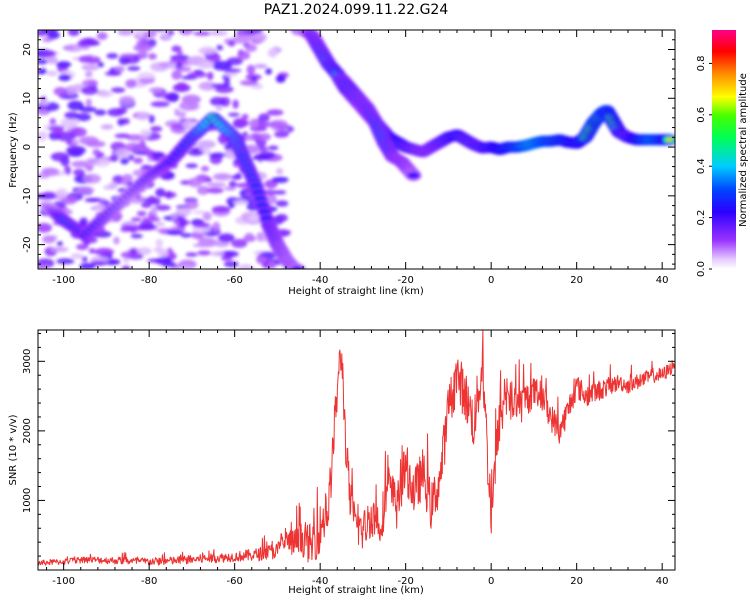 The image size is (750, 600). Describe the element at coordinates (356, 291) in the screenshot. I see `spectrogram-x-axis-label: Height of straight line (km)` at that location.